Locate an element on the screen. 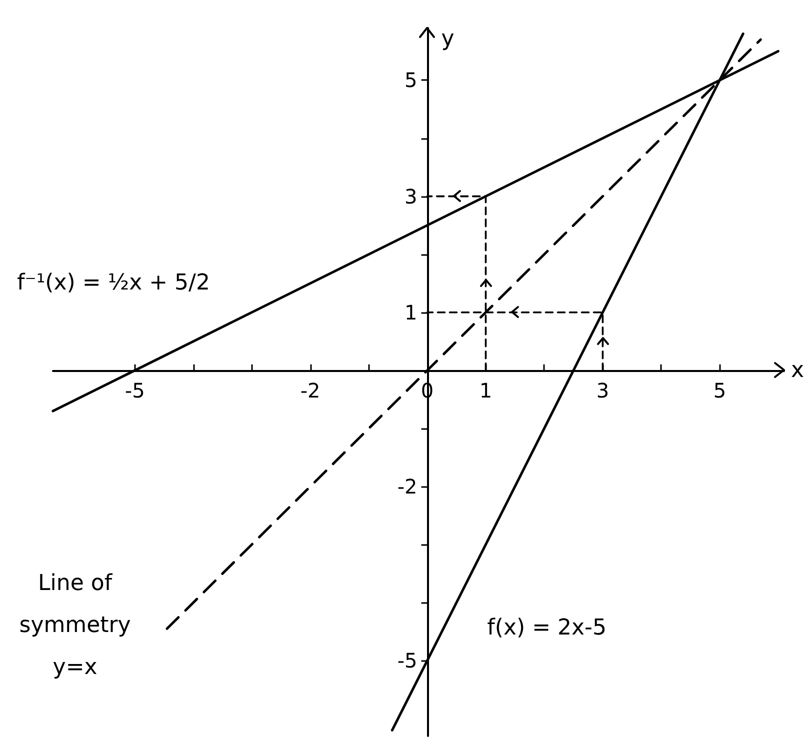 This screenshot has width=805, height=740. y-tick-label: 1 is located at coordinates (411, 312).